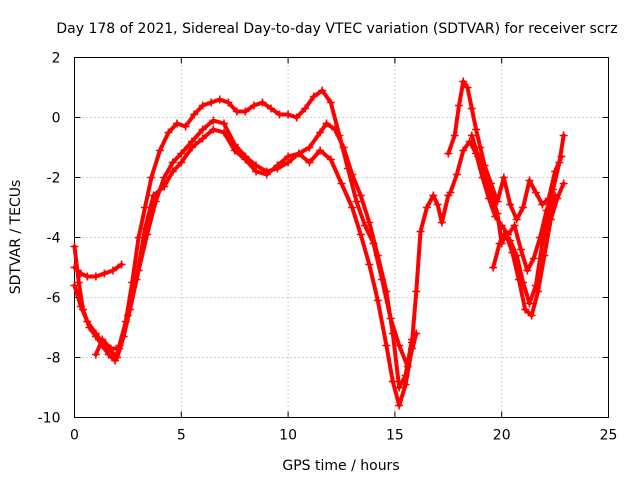 This screenshot has width=640, height=480. Describe the element at coordinates (502, 436) in the screenshot. I see `x-tick-label: 20` at that location.